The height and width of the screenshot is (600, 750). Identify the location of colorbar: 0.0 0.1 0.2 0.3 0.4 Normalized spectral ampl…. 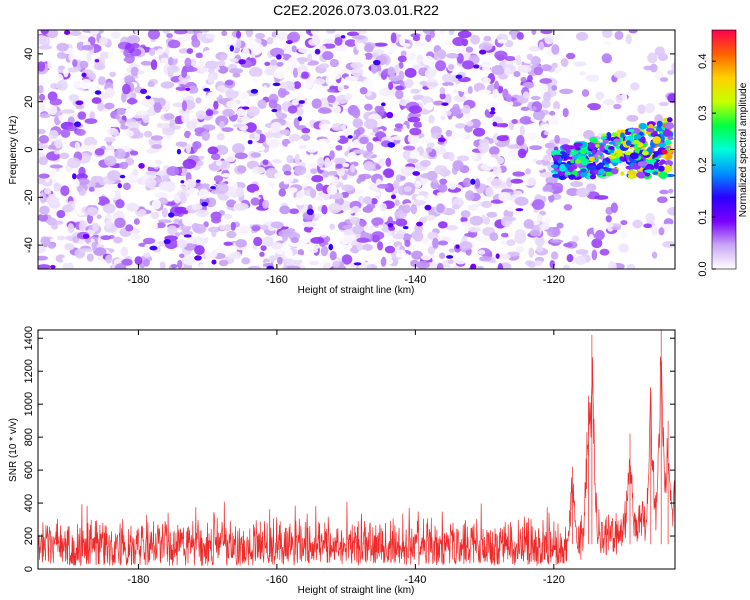
(723, 153).